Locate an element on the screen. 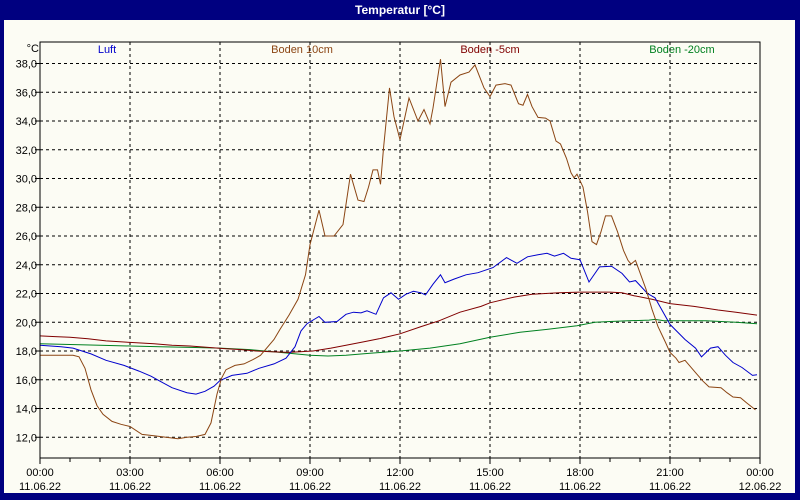 This screenshot has height=500, width=800. title-bar: Temperatur [°C] is located at coordinates (400, 10).